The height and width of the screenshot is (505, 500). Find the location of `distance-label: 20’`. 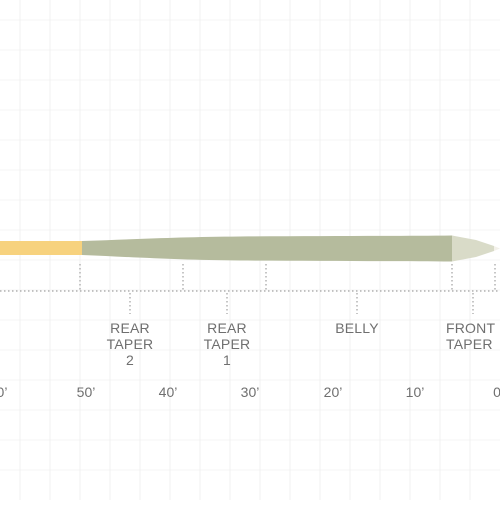

distance-label: 20’ is located at coordinates (333, 392).